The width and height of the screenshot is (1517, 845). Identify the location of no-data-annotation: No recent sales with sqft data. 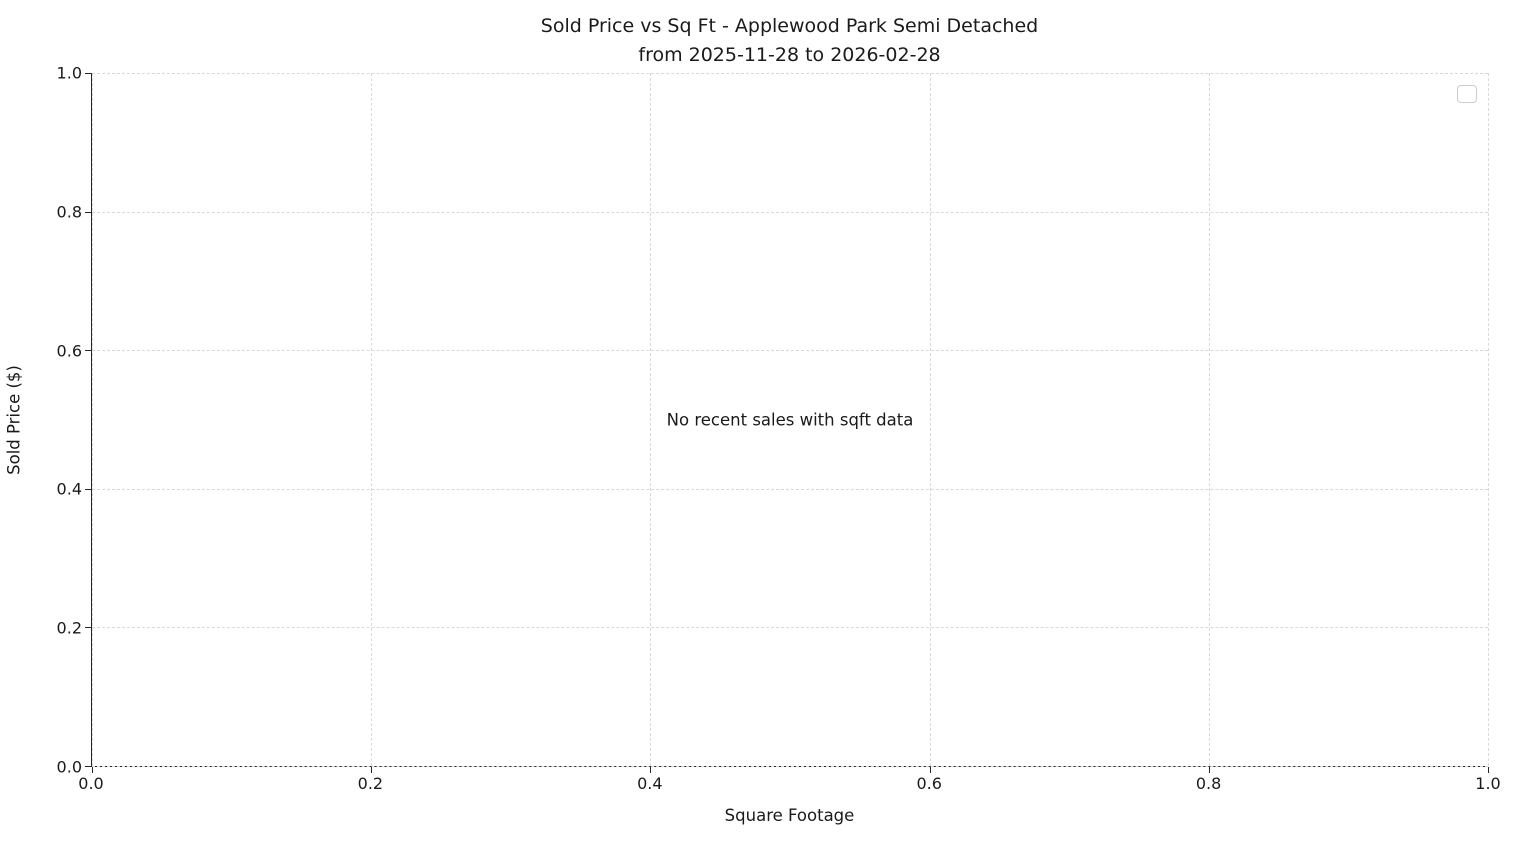
(790, 419).